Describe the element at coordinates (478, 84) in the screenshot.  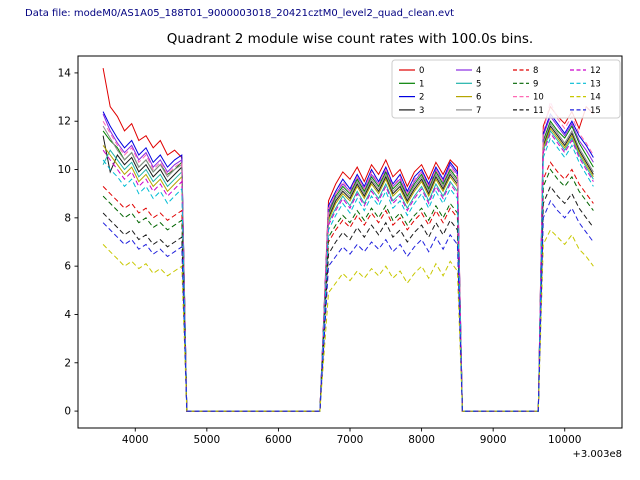
I see `svg-text: 5` at that location.